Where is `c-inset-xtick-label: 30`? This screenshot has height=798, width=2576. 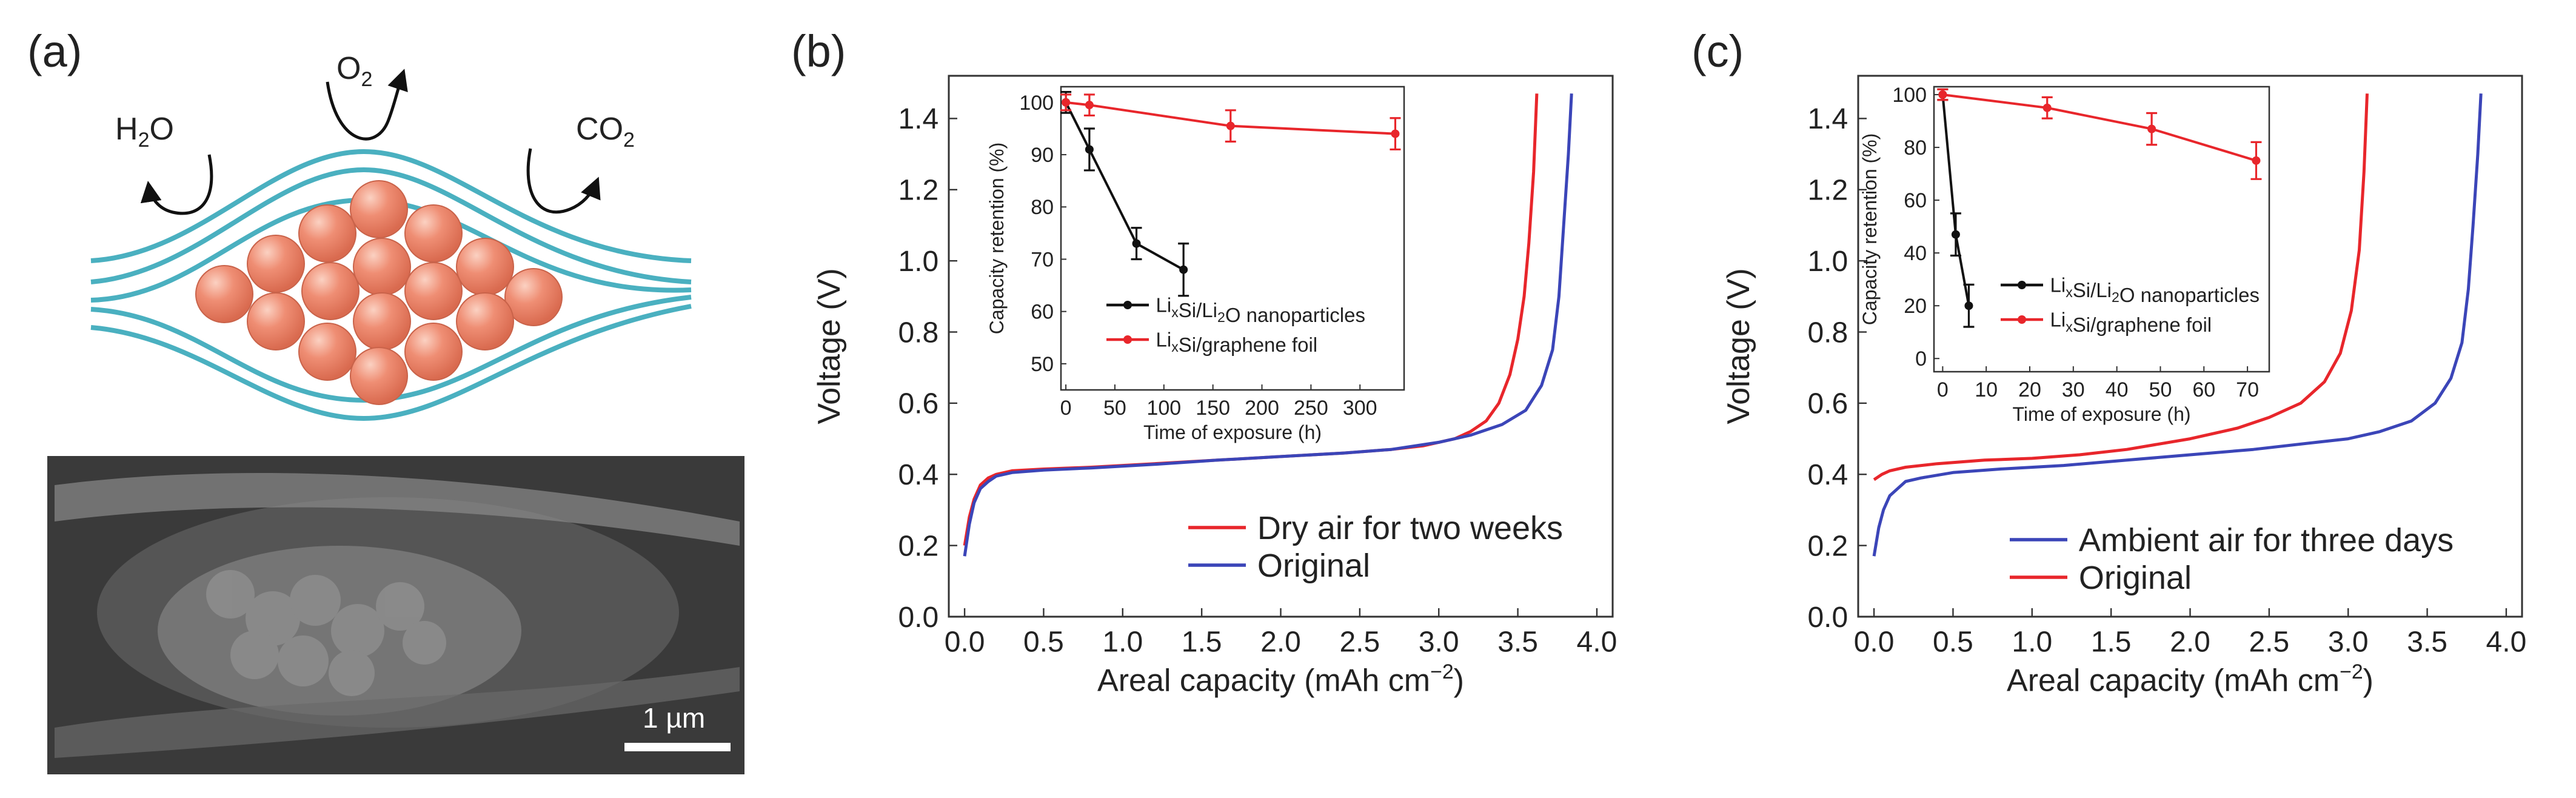
c-inset-xtick-label: 30 is located at coordinates (2073, 390).